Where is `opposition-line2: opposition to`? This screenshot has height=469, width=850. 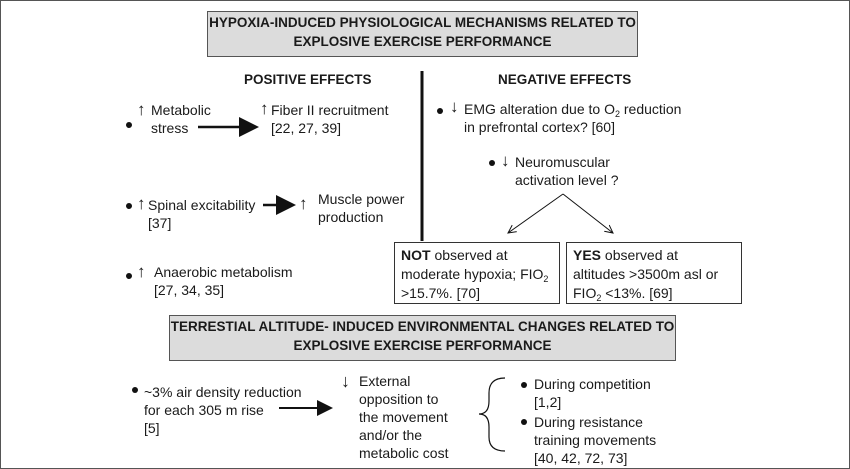 opposition-line2: opposition to is located at coordinates (399, 399).